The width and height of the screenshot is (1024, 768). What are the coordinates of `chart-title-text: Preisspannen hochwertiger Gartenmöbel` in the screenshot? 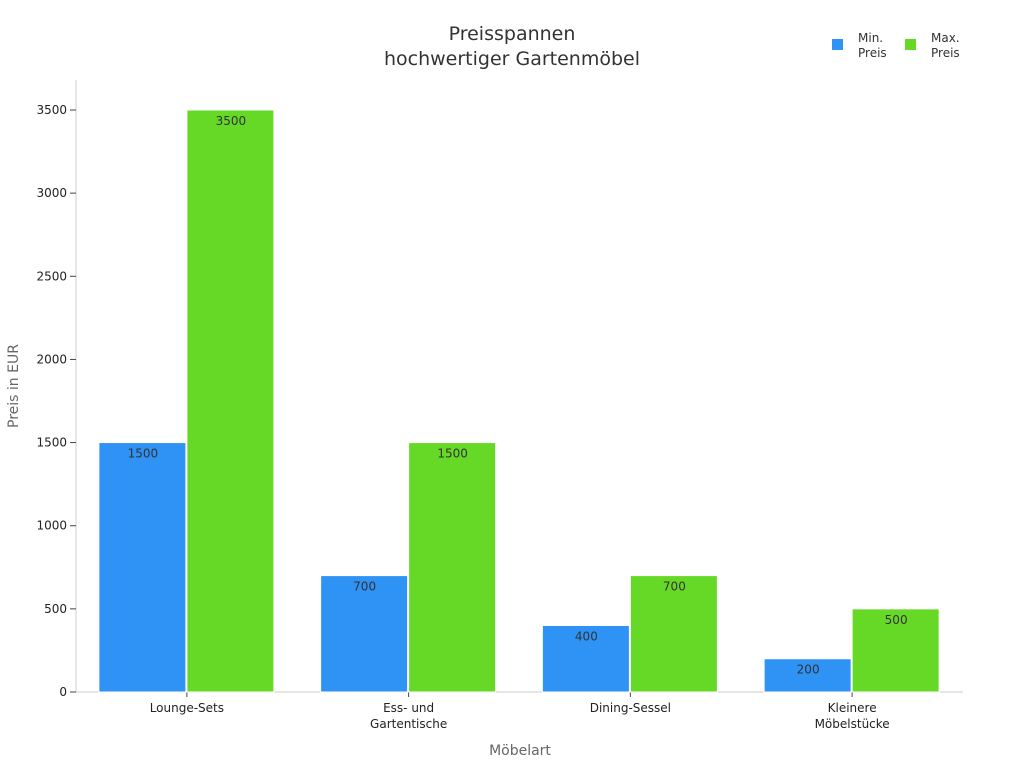 It's located at (512, 46).